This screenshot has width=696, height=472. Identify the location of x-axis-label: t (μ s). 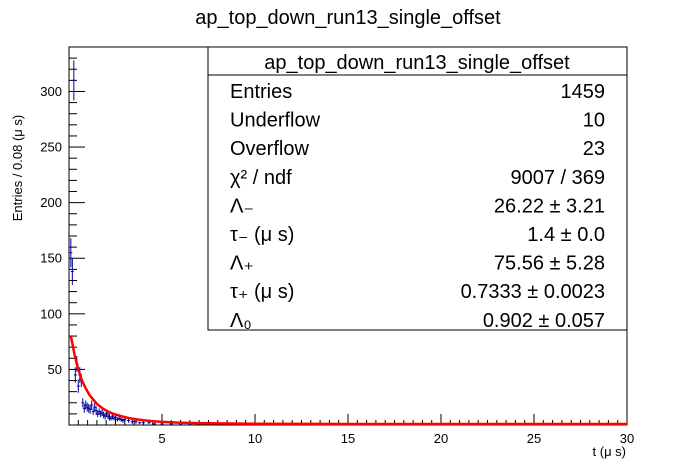
(609, 451).